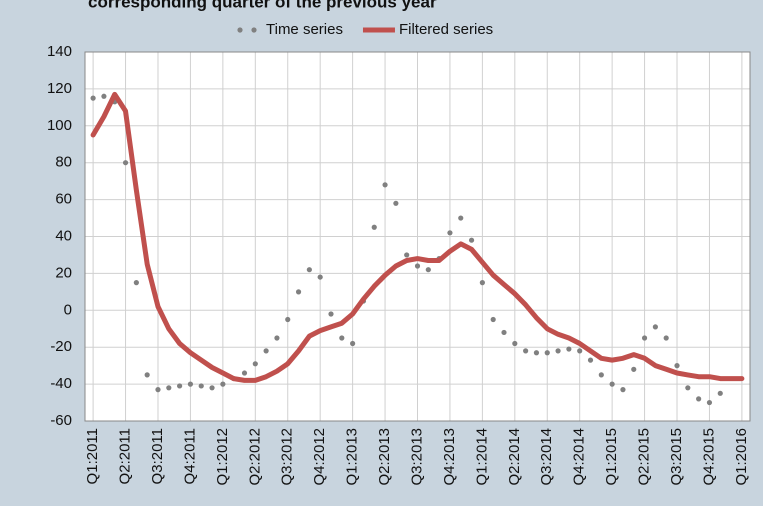 Image resolution: width=763 pixels, height=506 pixels. What do you see at coordinates (481, 457) in the screenshot?
I see `x-tick-label: Q1:2014` at bounding box center [481, 457].